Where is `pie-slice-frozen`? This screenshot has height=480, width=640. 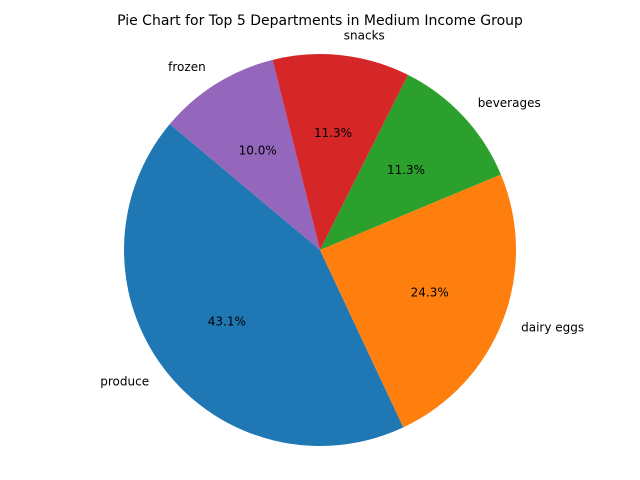 pie-slice-frozen is located at coordinates (244, 154).